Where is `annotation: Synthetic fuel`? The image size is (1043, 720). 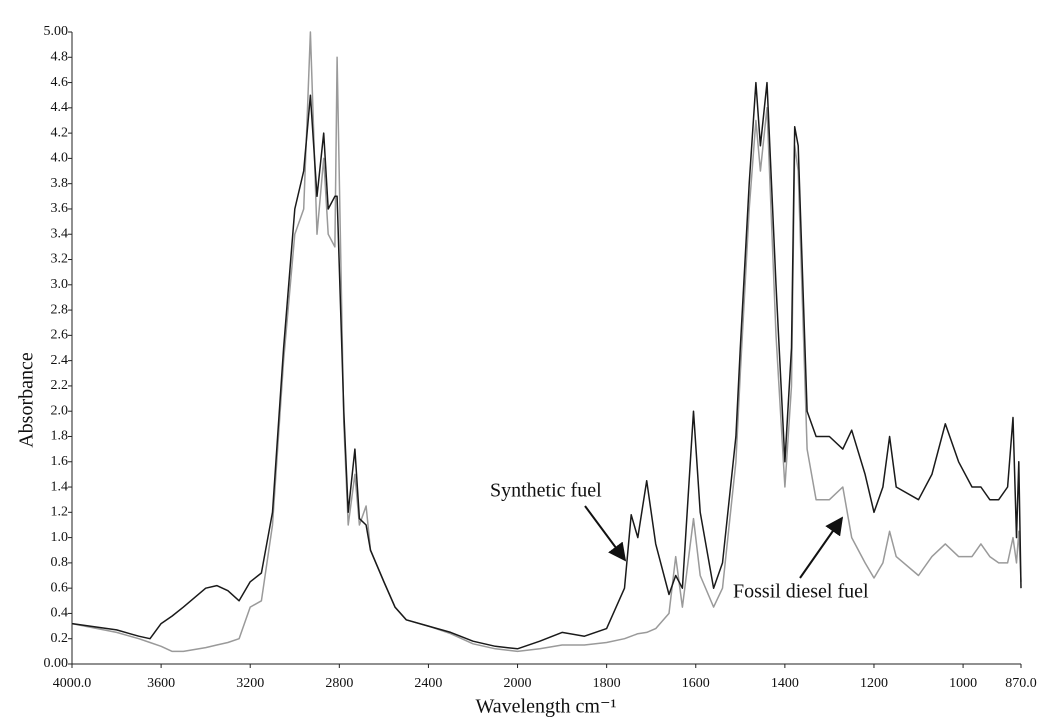
annotation: Synthetic fuel is located at coordinates (546, 491).